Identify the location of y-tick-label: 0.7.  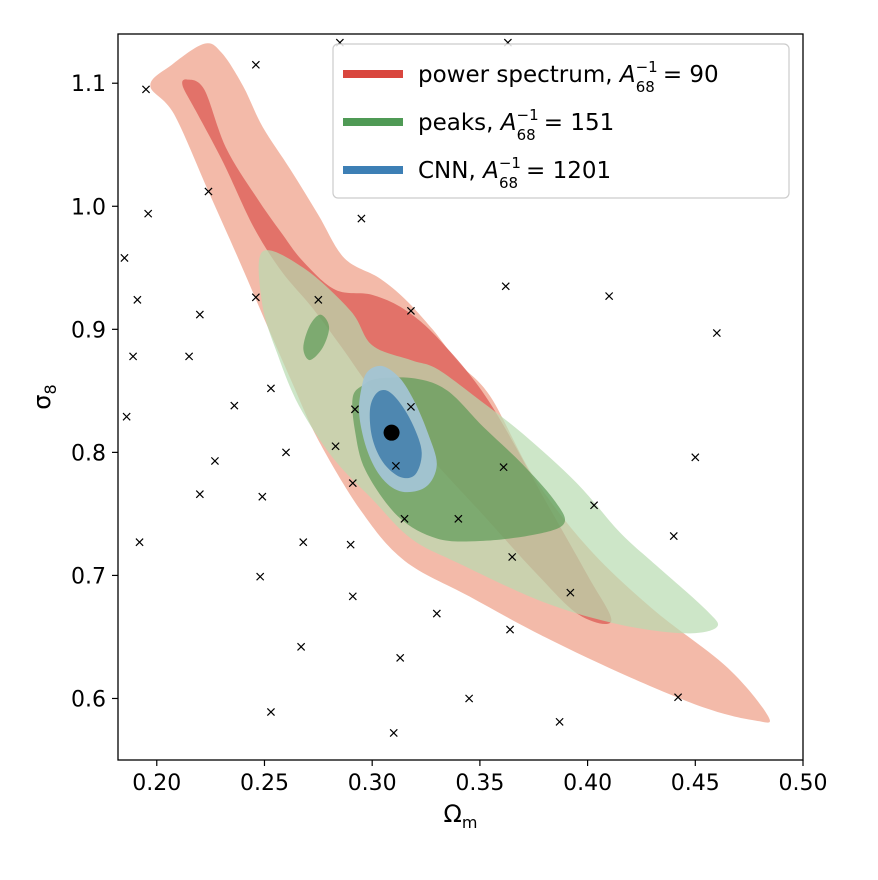
(88, 576).